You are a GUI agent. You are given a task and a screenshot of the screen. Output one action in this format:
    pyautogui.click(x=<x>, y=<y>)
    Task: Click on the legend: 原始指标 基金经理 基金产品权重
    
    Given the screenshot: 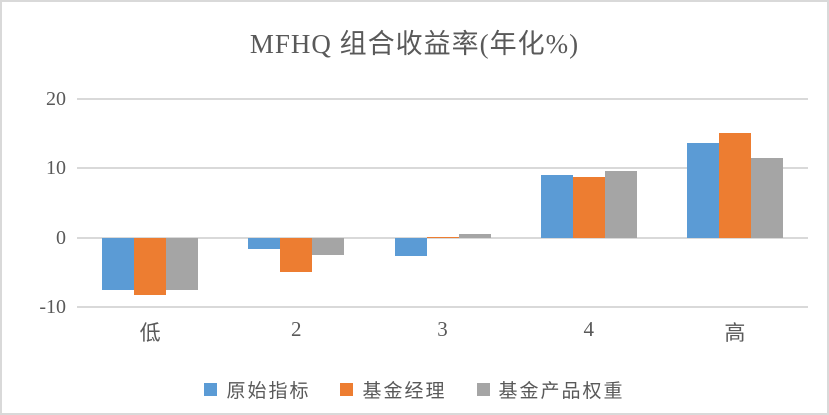 What is the action you would take?
    pyautogui.click(x=414, y=389)
    